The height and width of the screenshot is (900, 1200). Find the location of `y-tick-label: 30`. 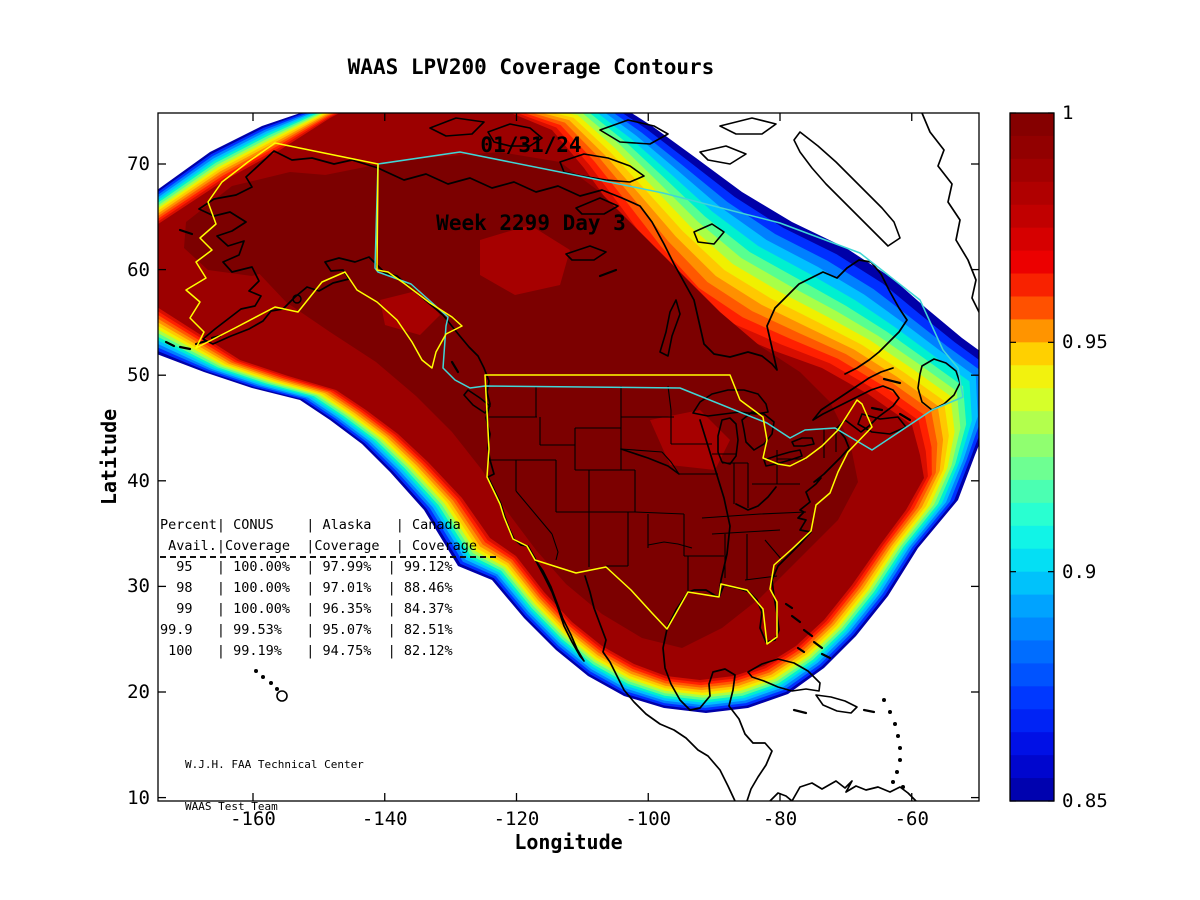

y-tick-label: 30 is located at coordinates (138, 586).